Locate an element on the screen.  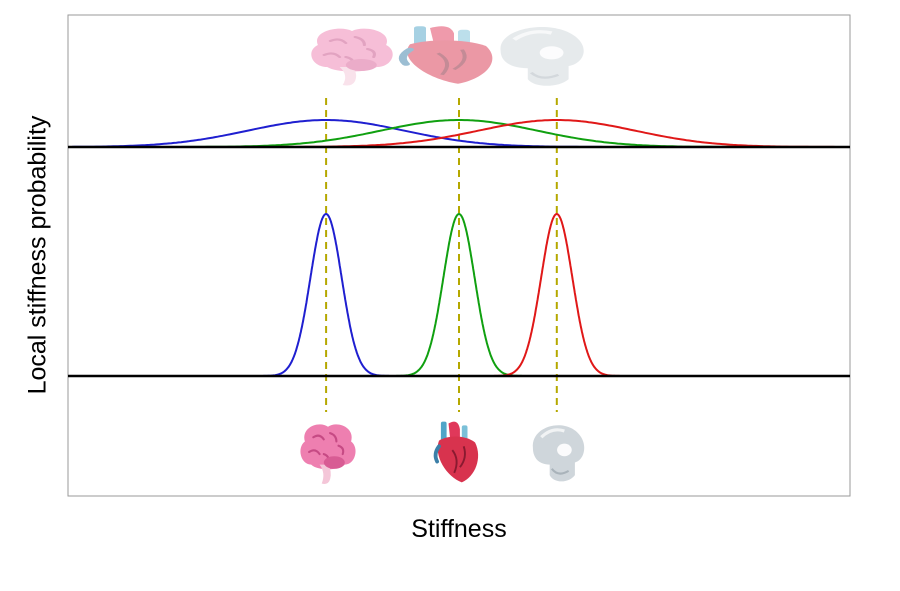
heart-icon is located at coordinates (457, 452).